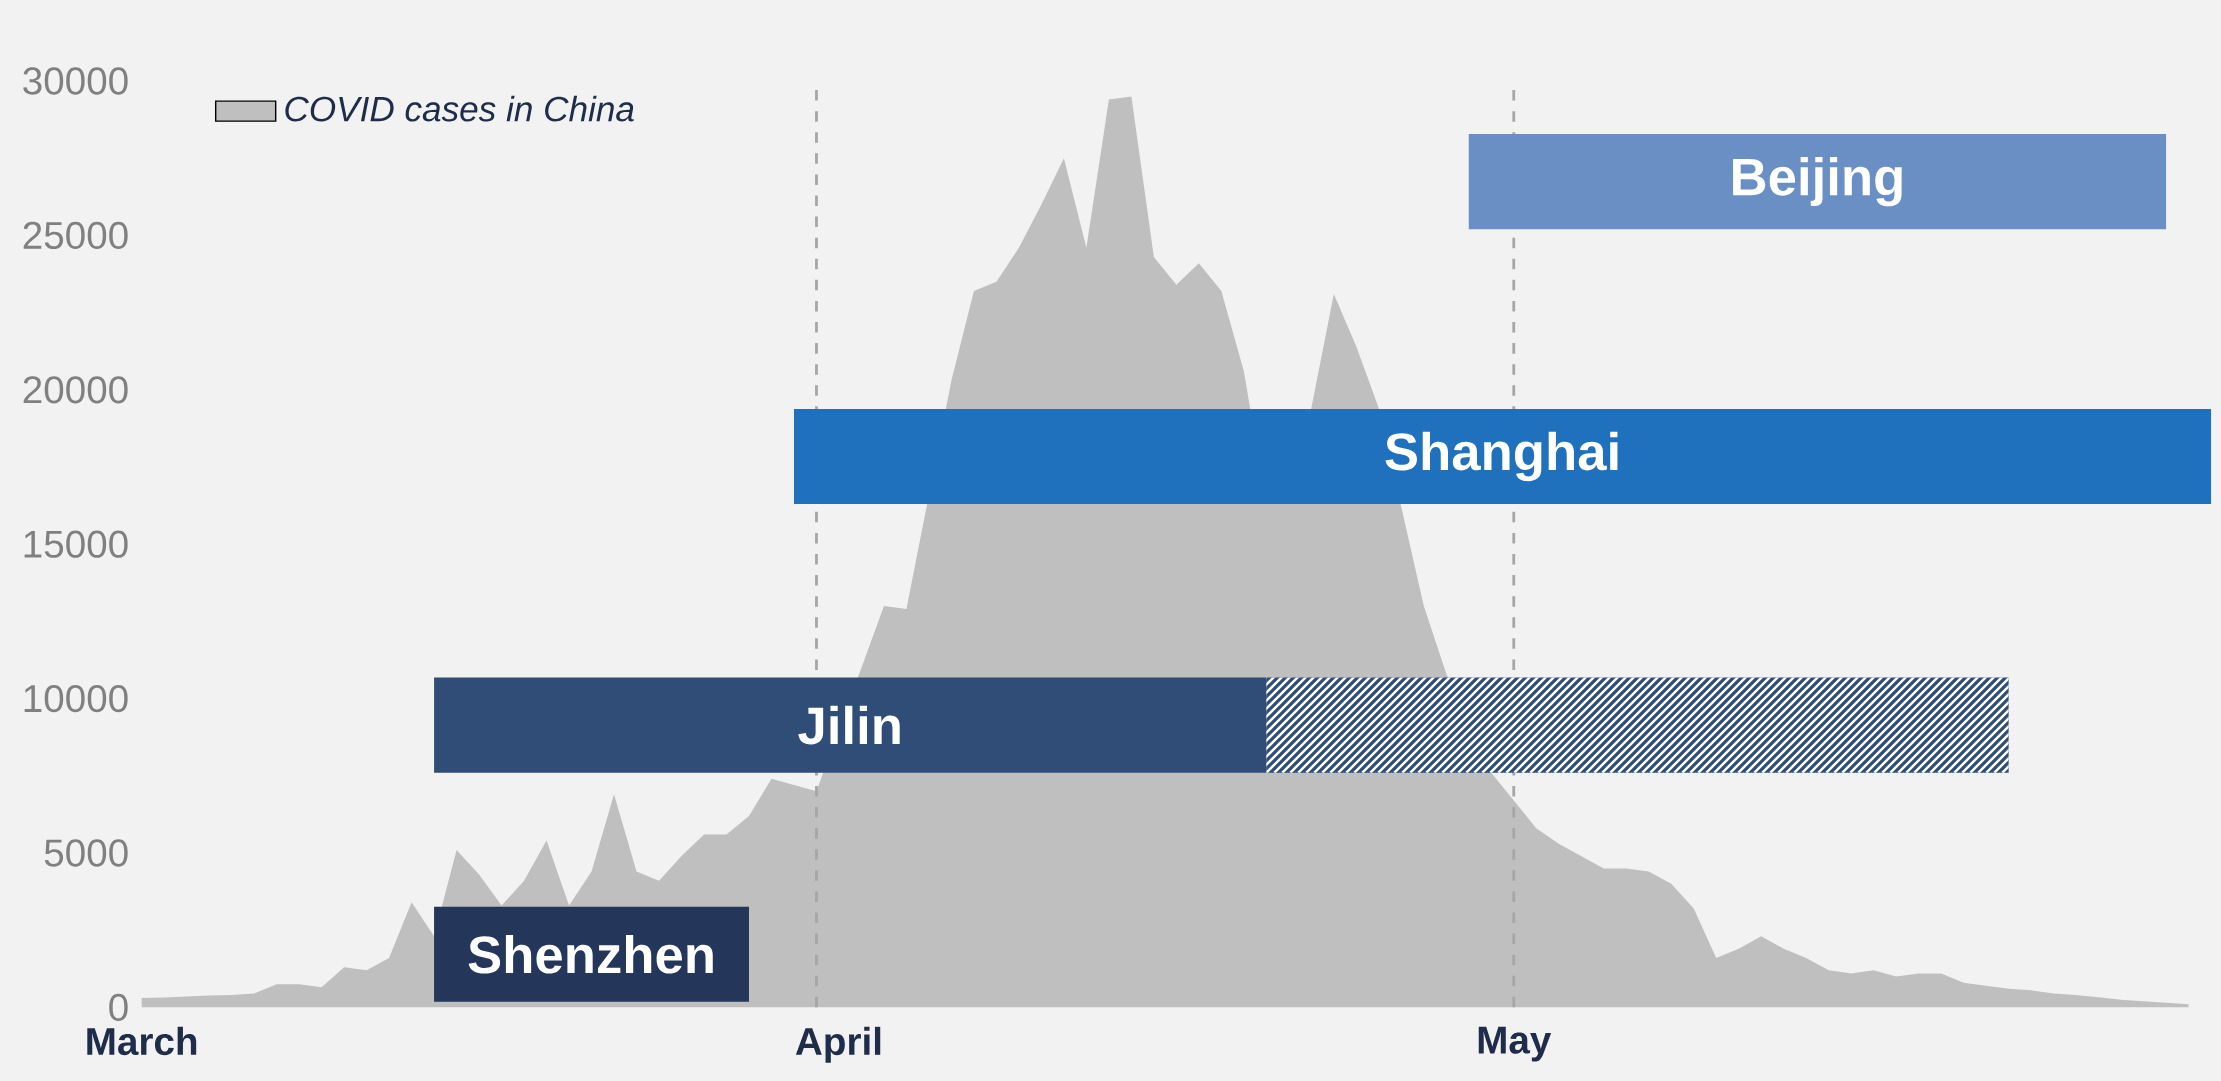  I want to click on band-label: Shanghai, so click(1501, 456).